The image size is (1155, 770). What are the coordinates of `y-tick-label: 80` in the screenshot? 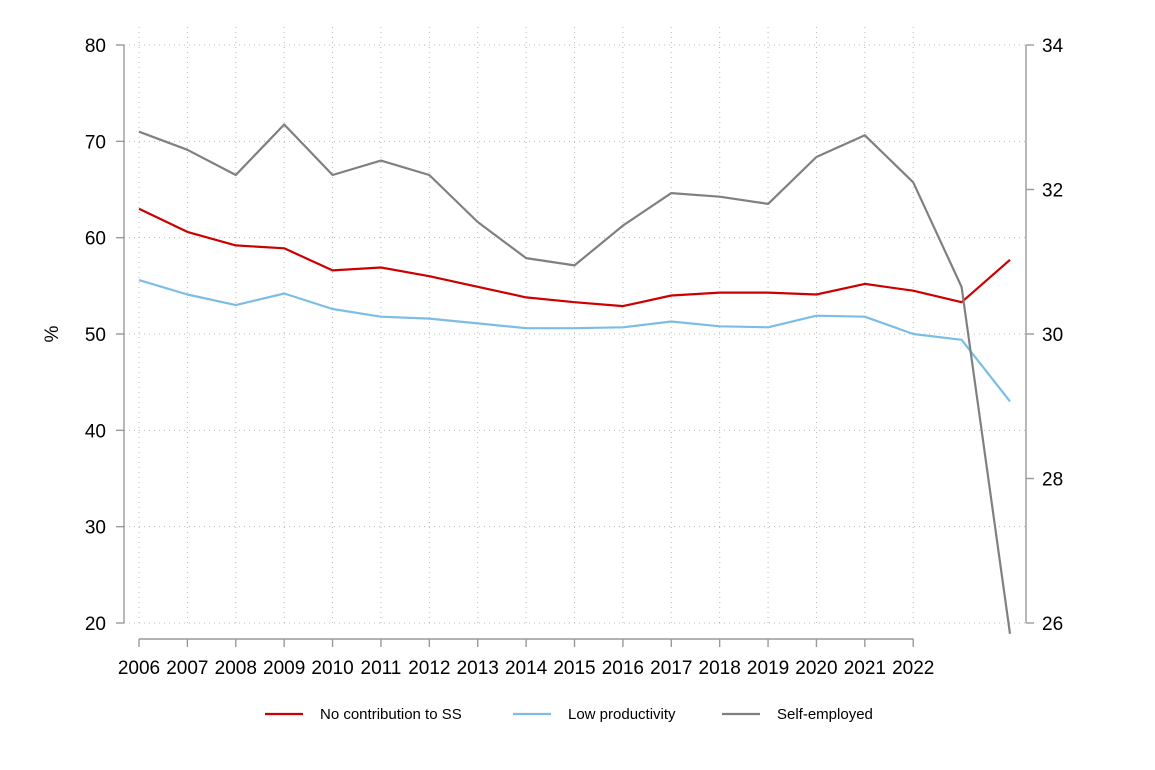 It's located at (95, 46).